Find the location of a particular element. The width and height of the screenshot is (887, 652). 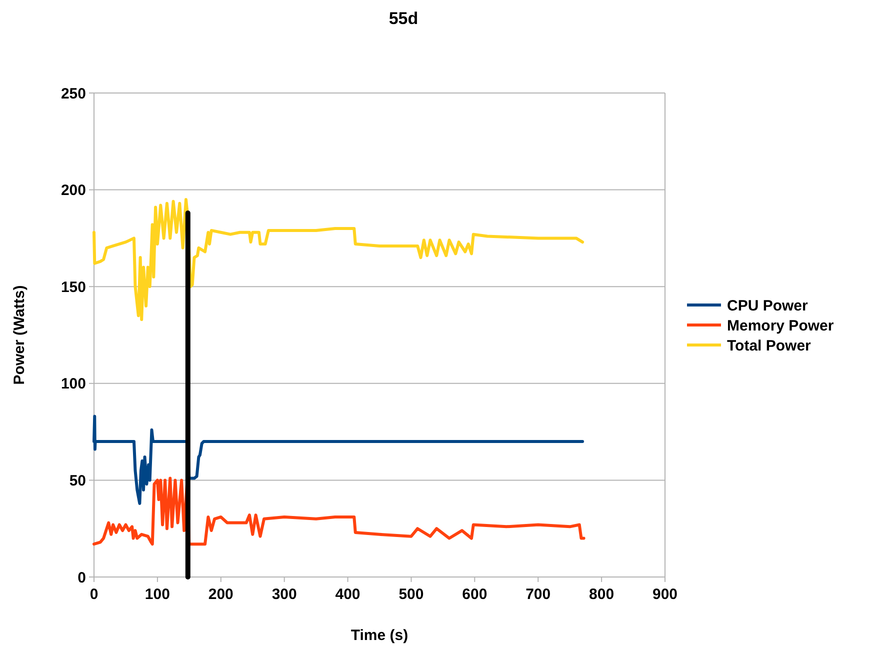

x-tick-label: 400 is located at coordinates (347, 594).